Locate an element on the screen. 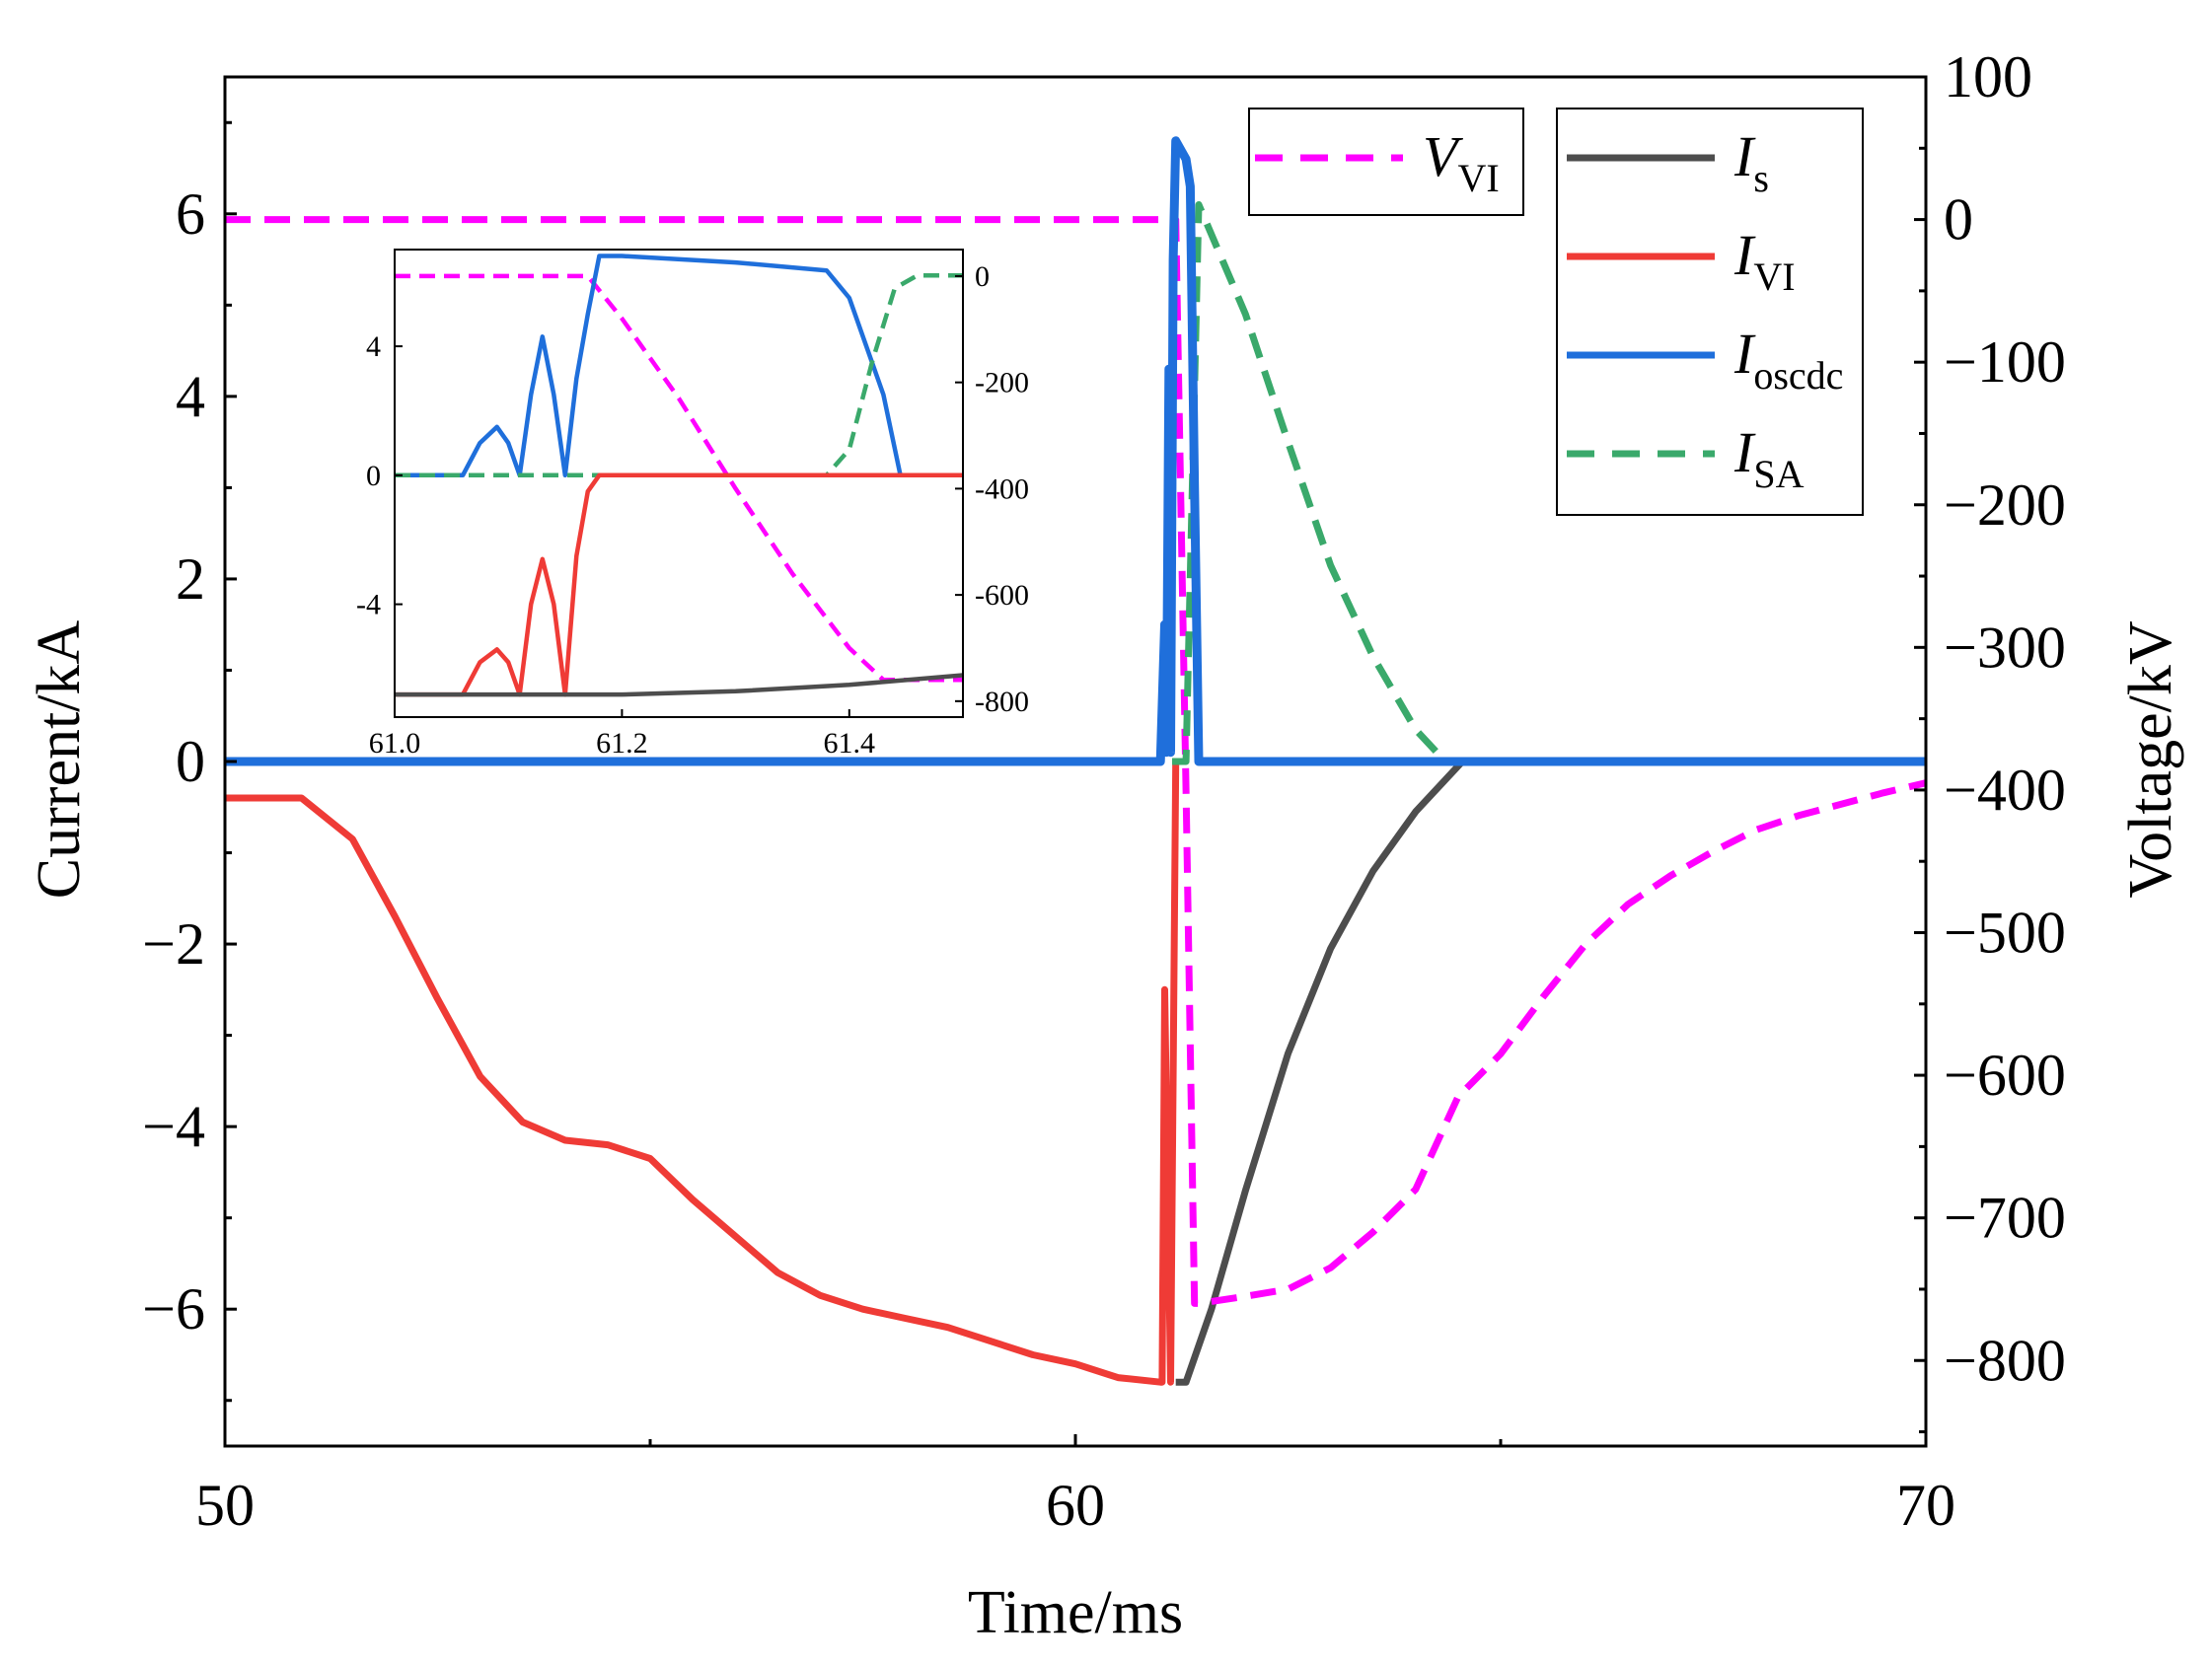 Image resolution: width=2212 pixels, height=1668 pixels. x-tick-label: 50 is located at coordinates (225, 1505).